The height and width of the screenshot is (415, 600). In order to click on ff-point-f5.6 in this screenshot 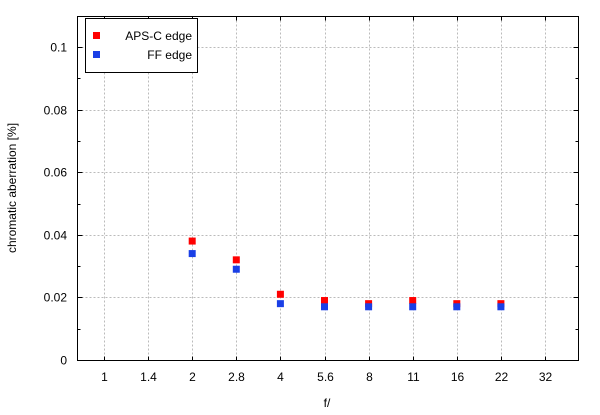, I will do `click(324, 307)`.